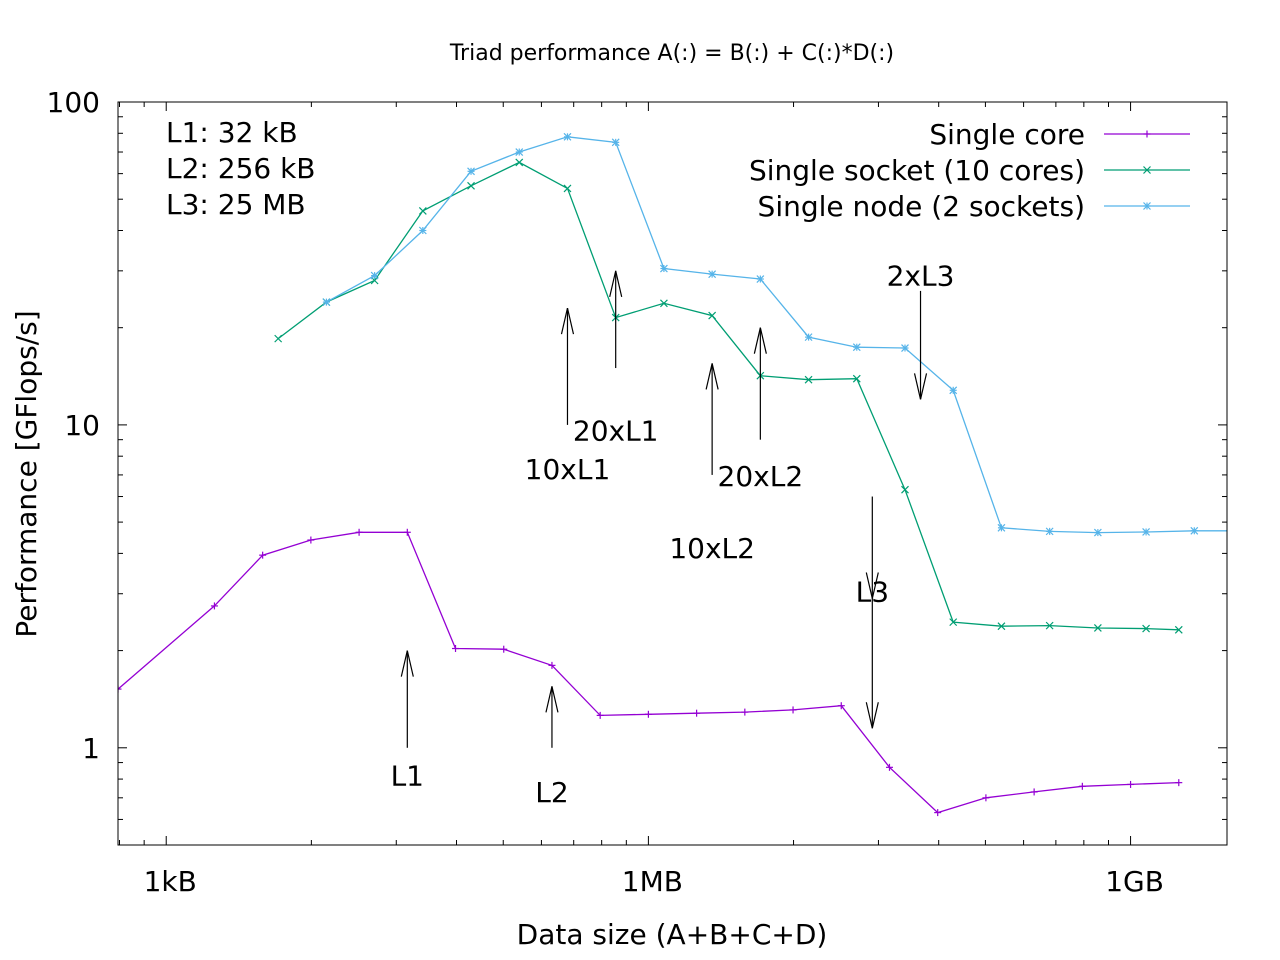 The height and width of the screenshot is (960, 1280). What do you see at coordinates (236, 204) in the screenshot?
I see `cache-note: L3: 25 MB` at bounding box center [236, 204].